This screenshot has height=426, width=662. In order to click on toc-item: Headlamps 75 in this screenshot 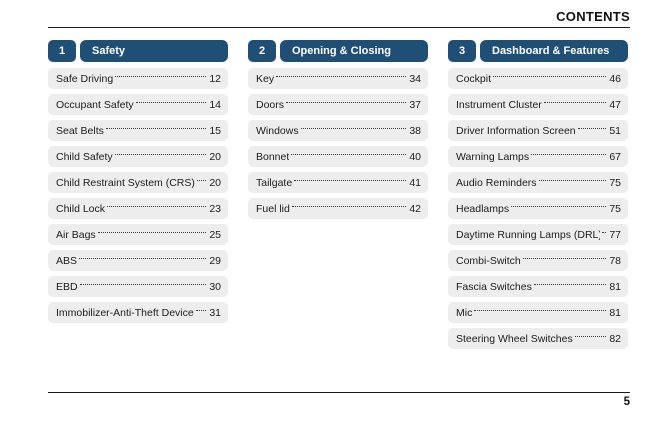, I will do `click(538, 208)`.